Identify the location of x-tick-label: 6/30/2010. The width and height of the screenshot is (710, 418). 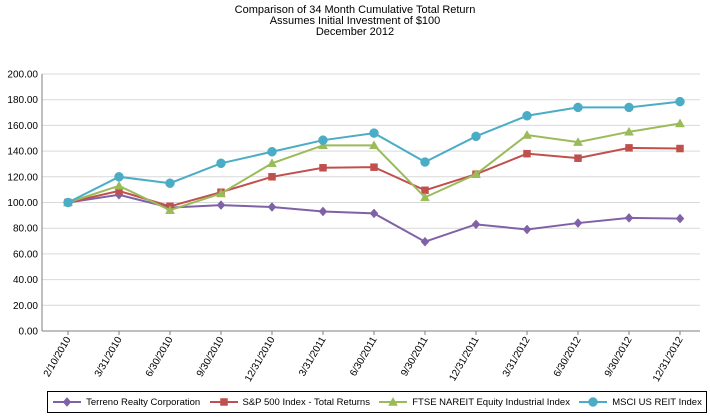
(160, 357).